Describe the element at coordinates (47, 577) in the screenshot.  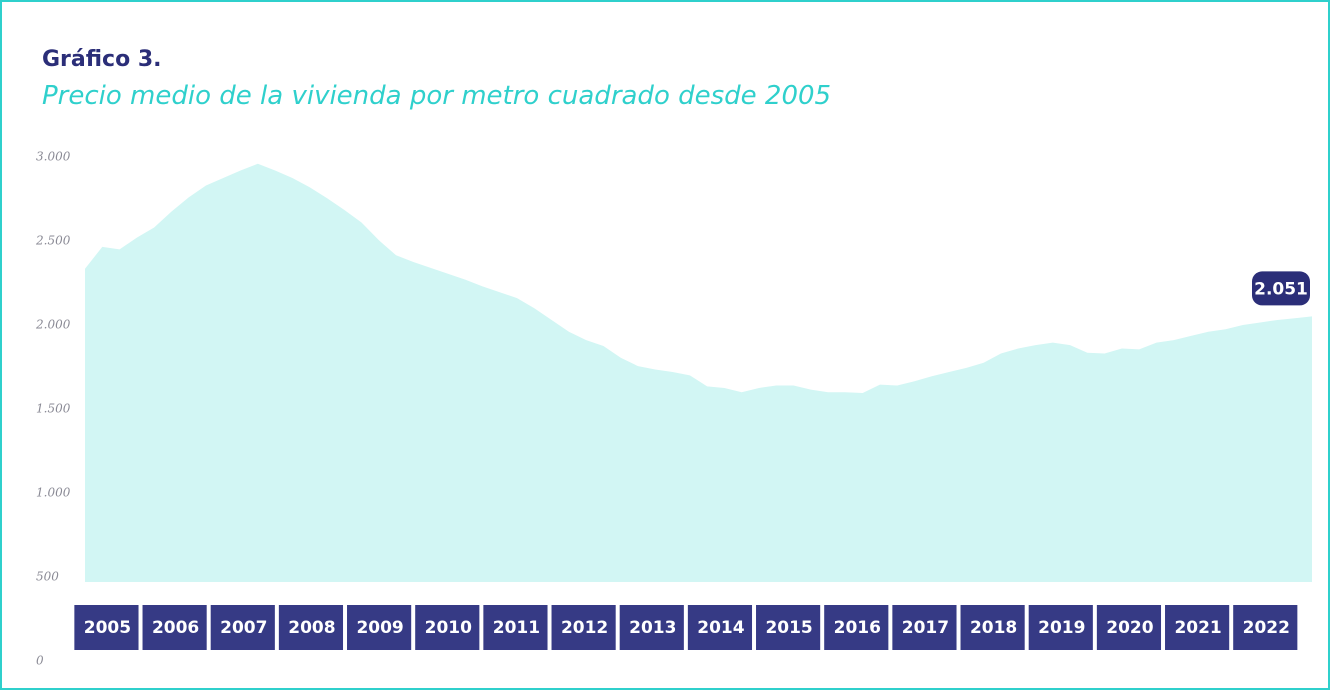
I see `y-tick-label: 500` at that location.